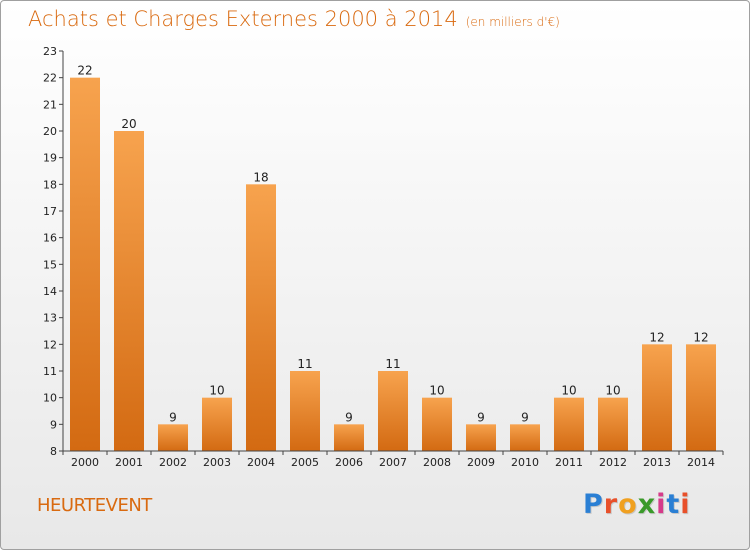 This screenshot has width=750, height=551. I want to click on x-tick-label: 2010, so click(525, 462).